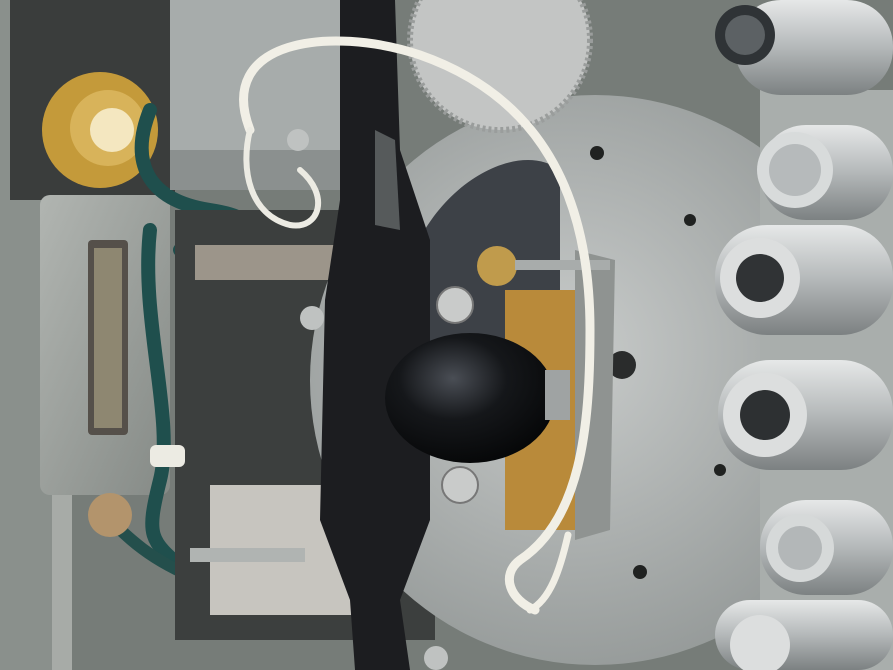  What do you see at coordinates (497, 266) in the screenshot?
I see `knurled-thumb-screw` at bounding box center [497, 266].